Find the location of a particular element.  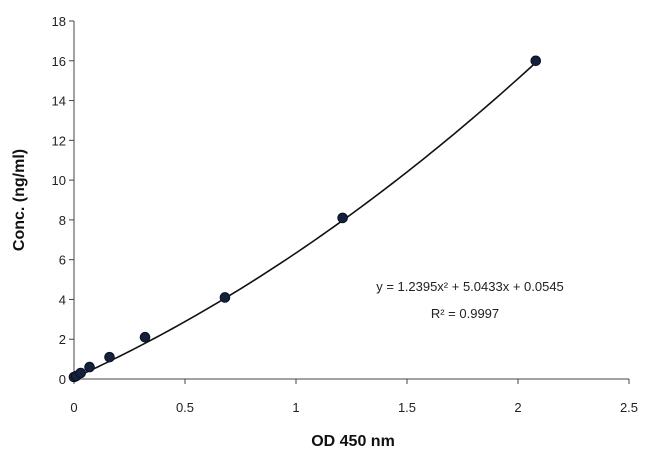

x-axis-label: OD 450 nm is located at coordinates (353, 441).